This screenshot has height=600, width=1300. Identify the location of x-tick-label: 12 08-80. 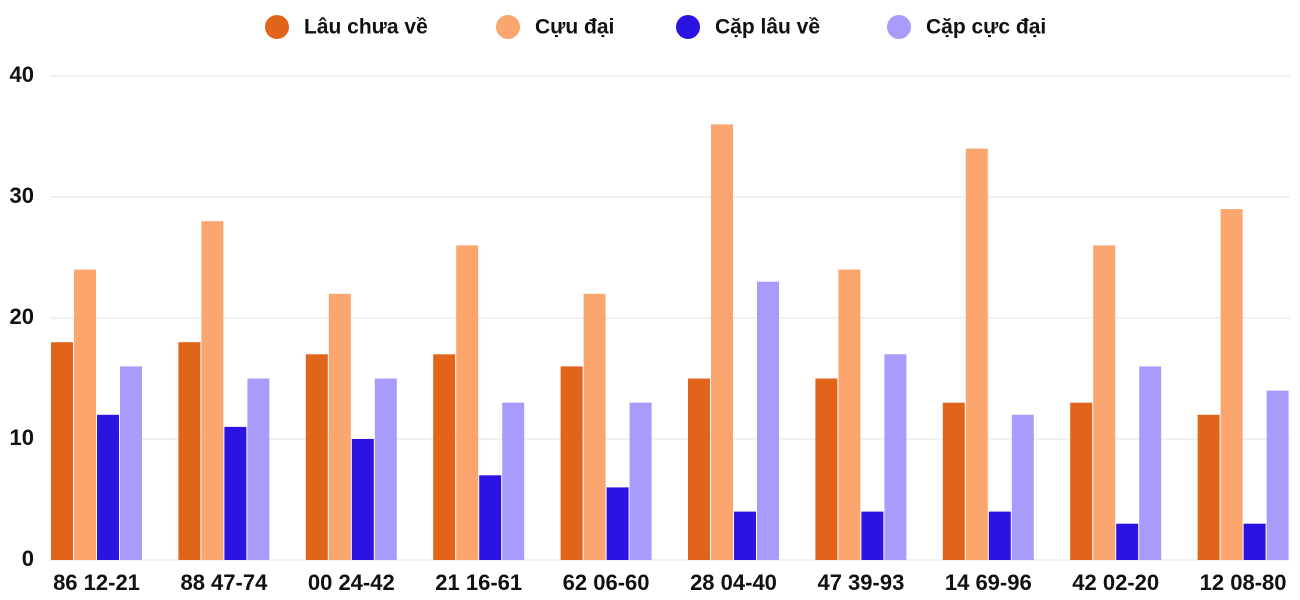
(1243, 582).